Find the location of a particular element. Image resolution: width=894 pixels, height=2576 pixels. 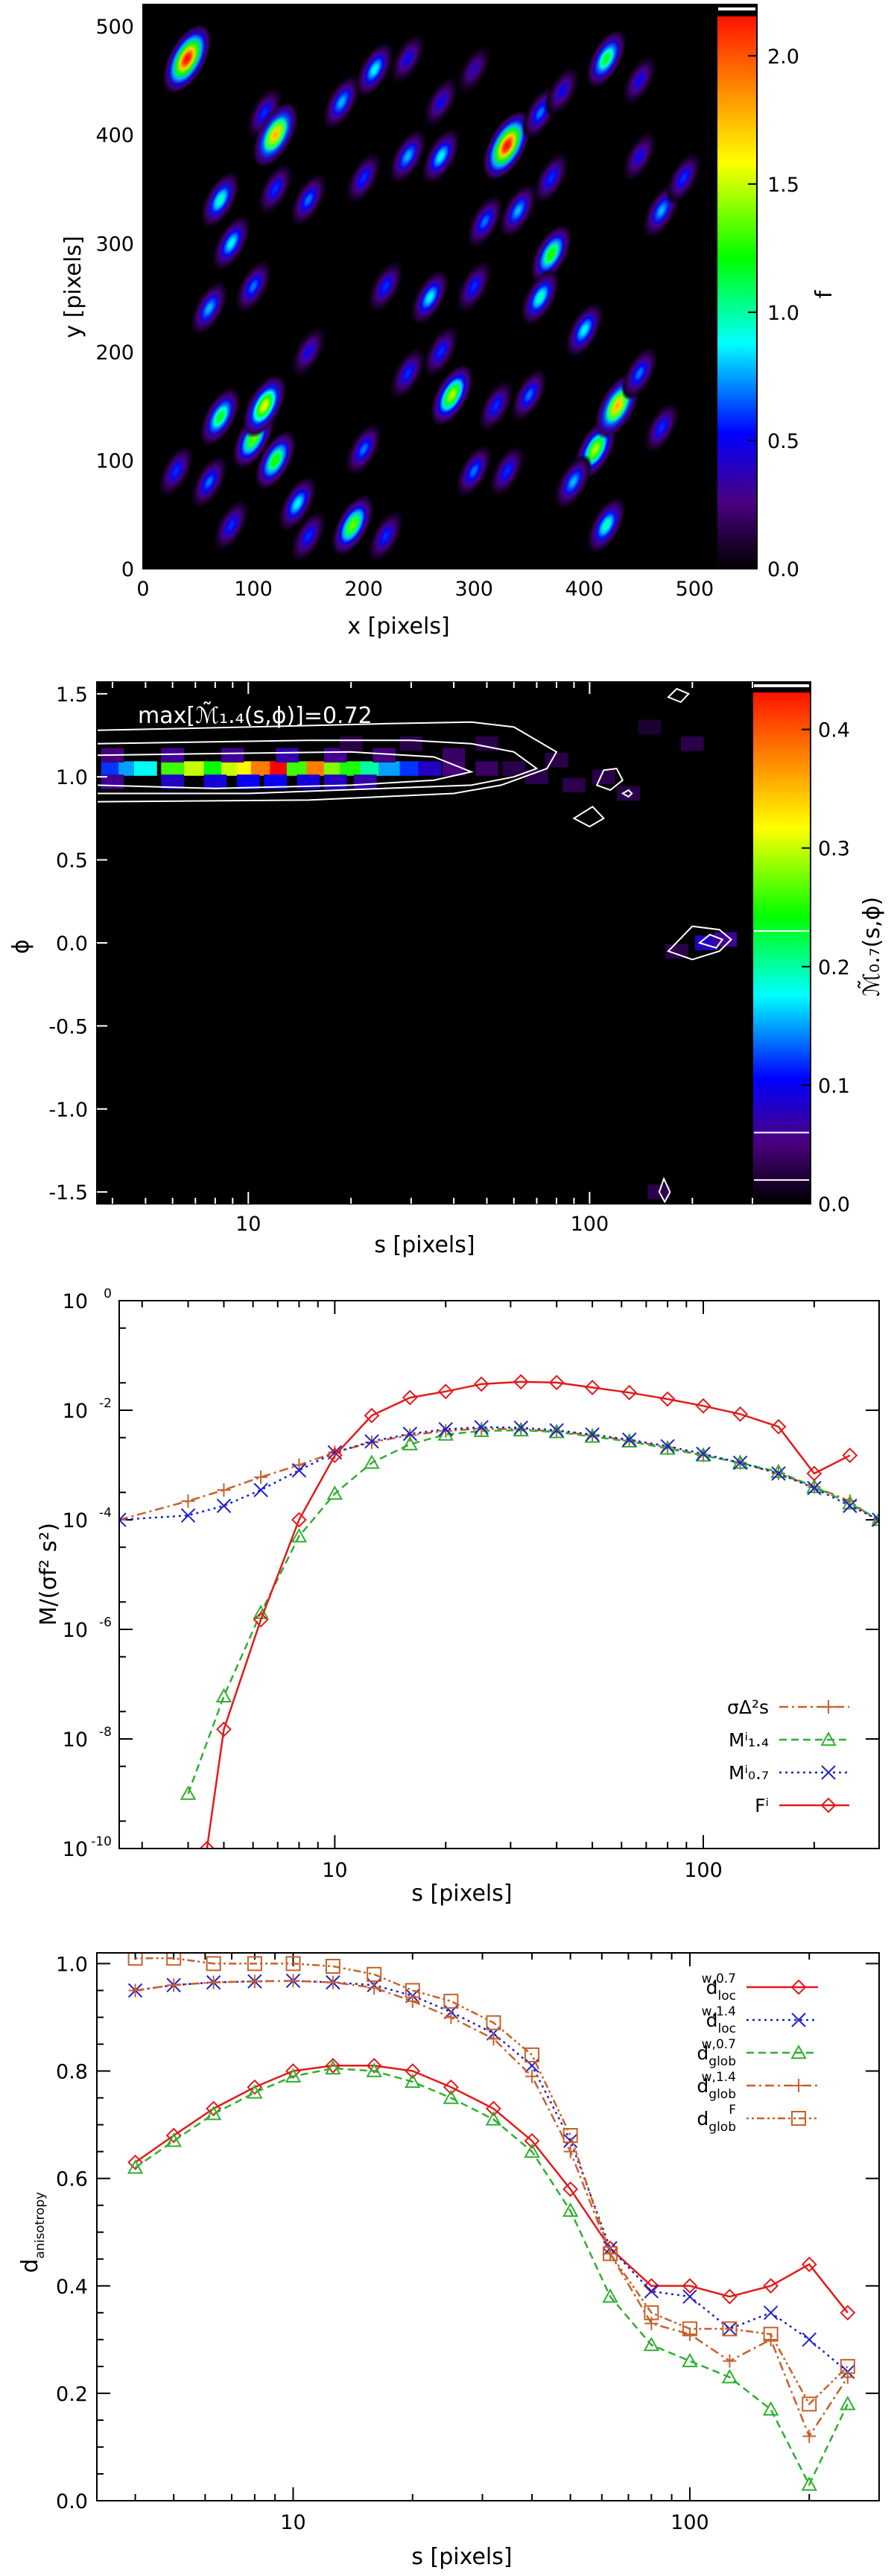

heatmap-background is located at coordinates (424, 943).